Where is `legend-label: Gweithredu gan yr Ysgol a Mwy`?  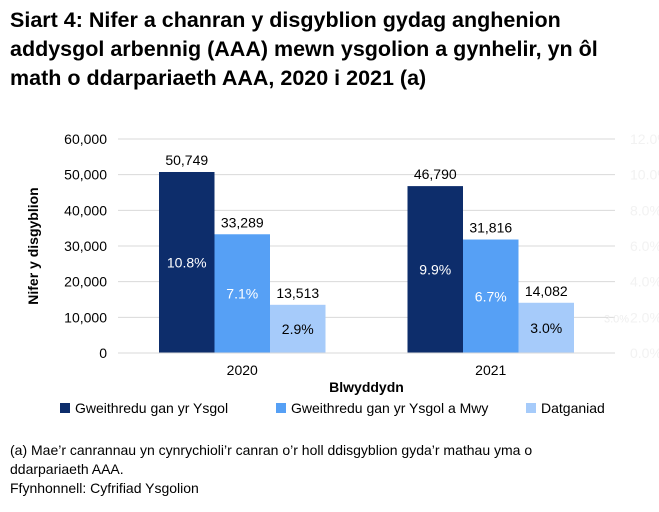
legend-label: Gweithredu gan yr Ysgol a Mwy is located at coordinates (390, 408).